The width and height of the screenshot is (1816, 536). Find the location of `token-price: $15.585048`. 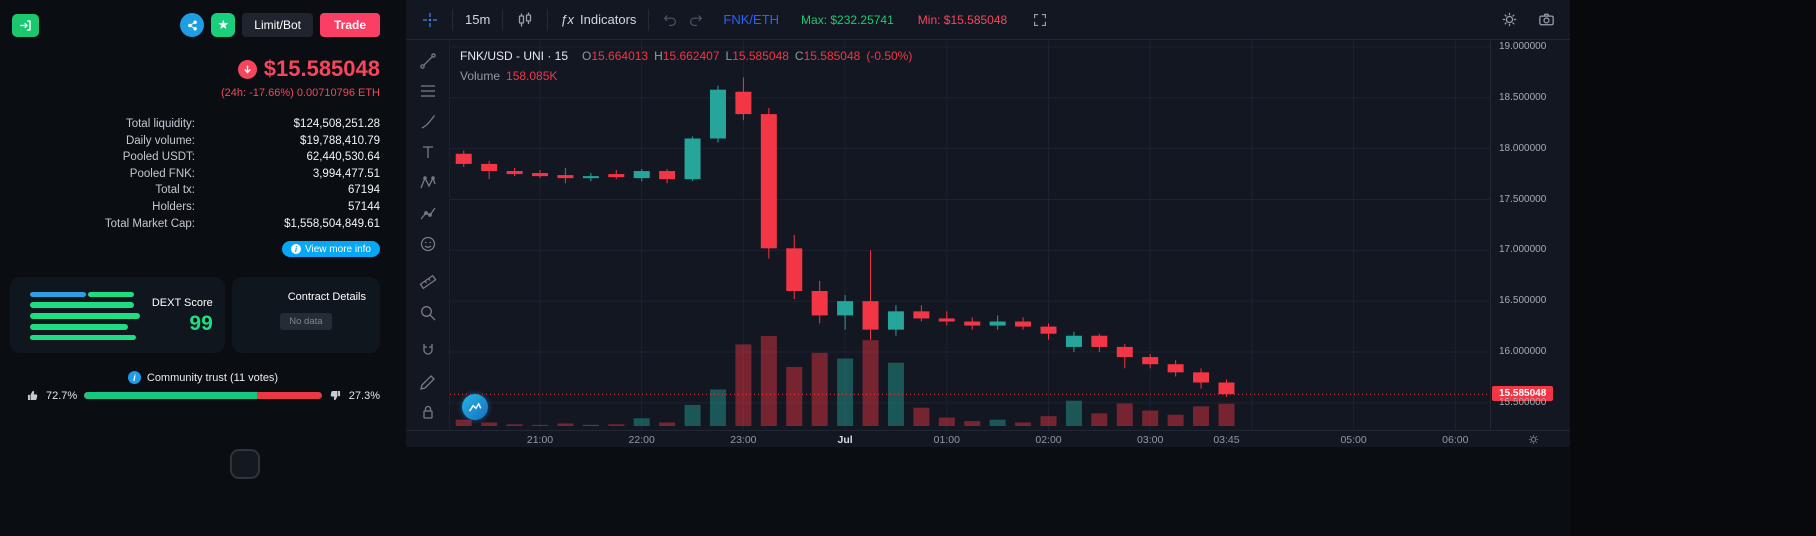

token-price: $15.585048 is located at coordinates (321, 68).